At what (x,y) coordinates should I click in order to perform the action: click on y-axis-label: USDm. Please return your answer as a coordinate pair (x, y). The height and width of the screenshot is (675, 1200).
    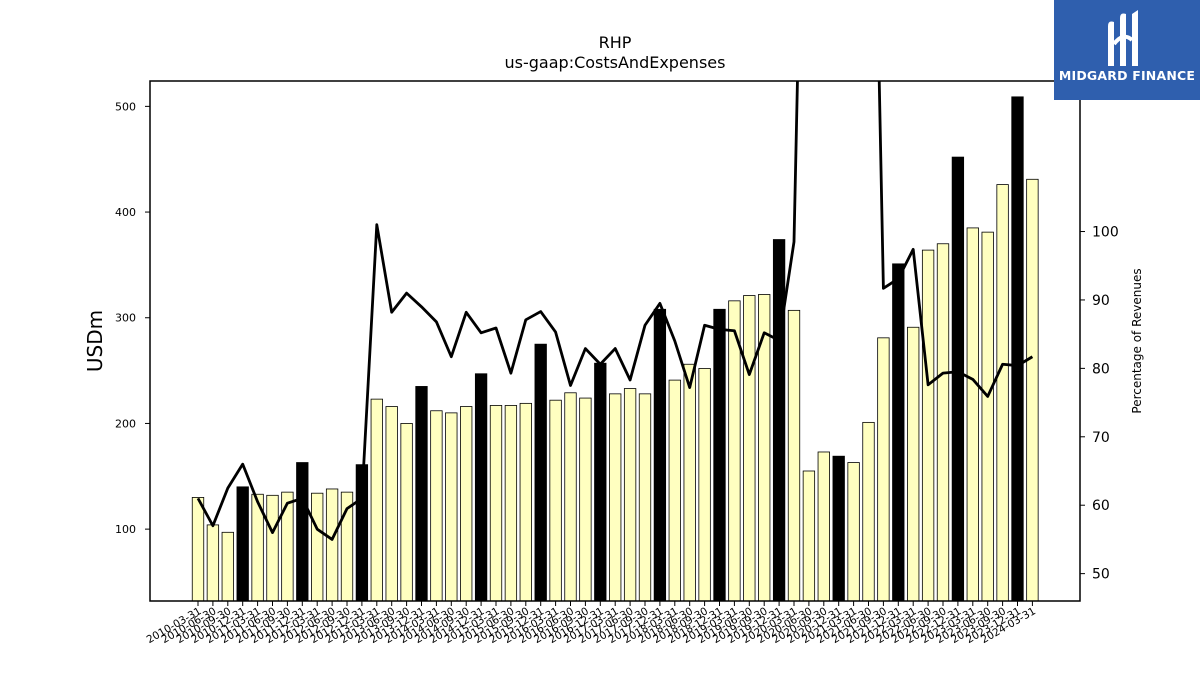
    Looking at the image, I should click on (95, 341).